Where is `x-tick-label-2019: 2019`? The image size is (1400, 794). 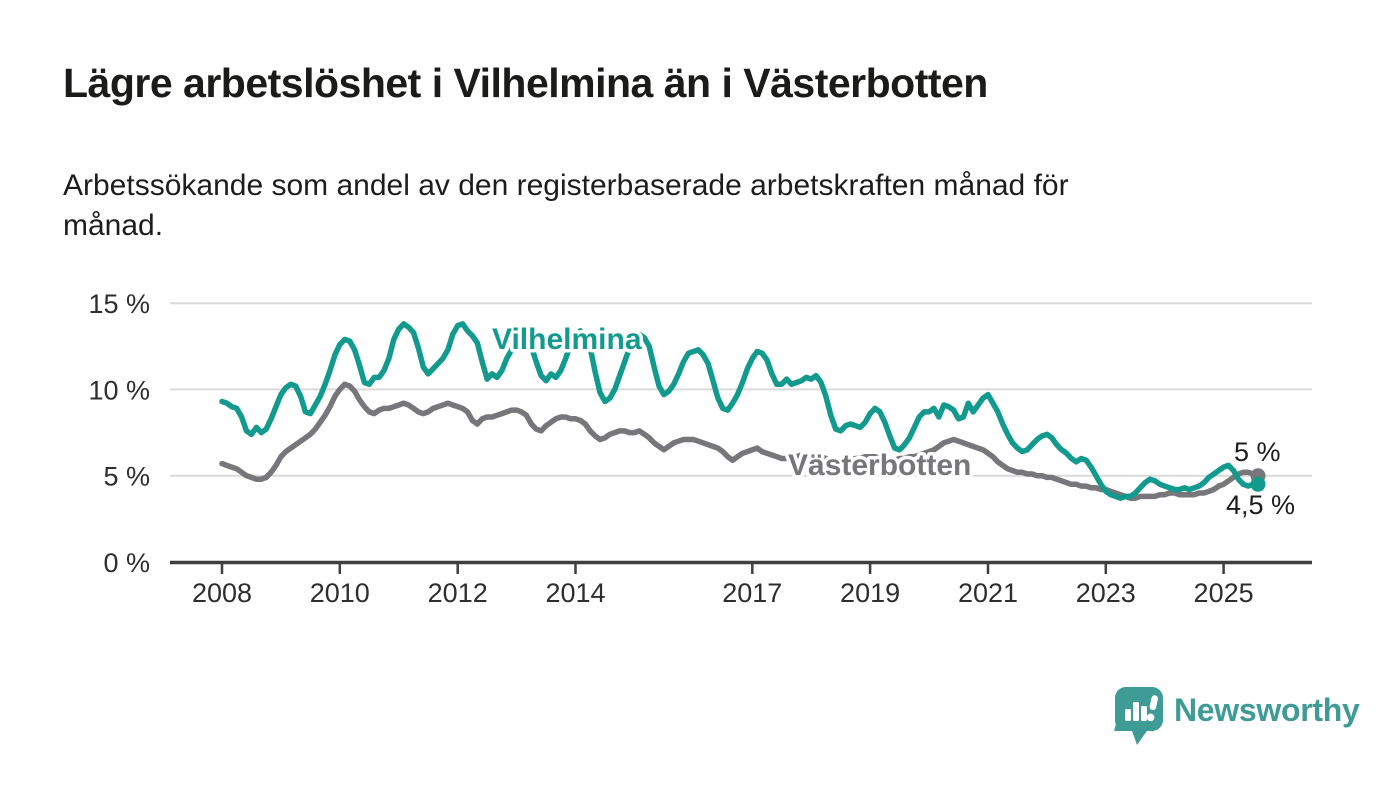 x-tick-label-2019: 2019 is located at coordinates (870, 593).